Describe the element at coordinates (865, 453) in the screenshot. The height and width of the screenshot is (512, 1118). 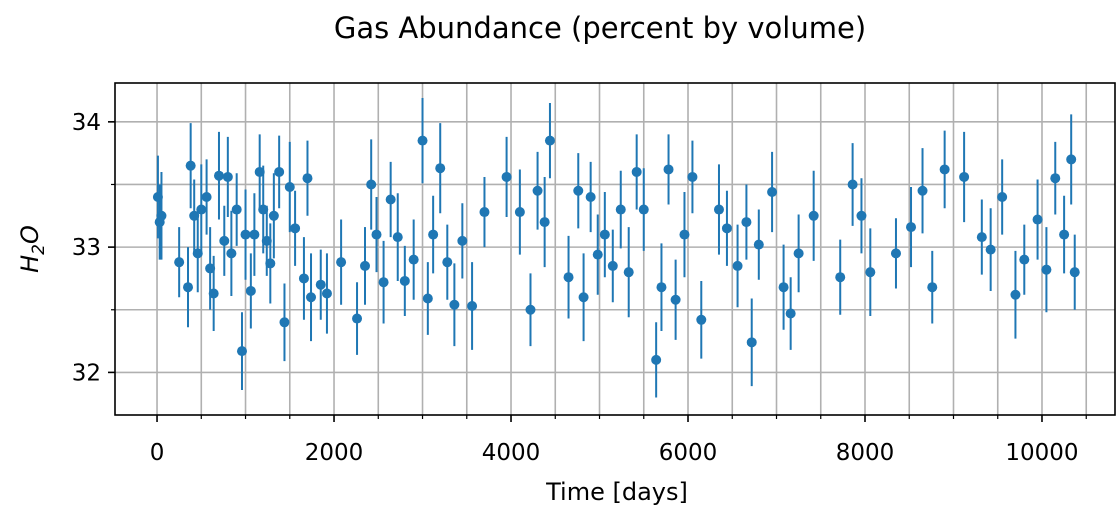
I see `x-tick-label: 8000` at that location.